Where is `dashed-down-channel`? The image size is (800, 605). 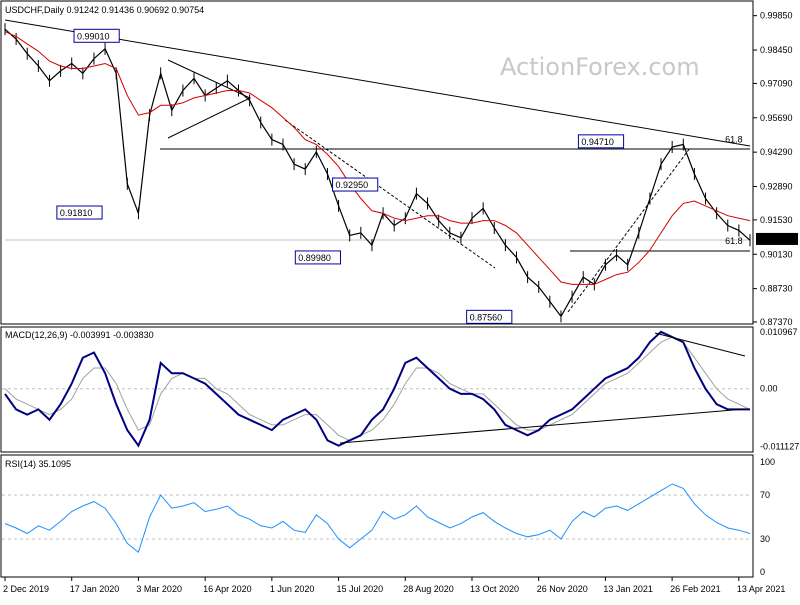
dashed-down-channel is located at coordinates (390, 194).